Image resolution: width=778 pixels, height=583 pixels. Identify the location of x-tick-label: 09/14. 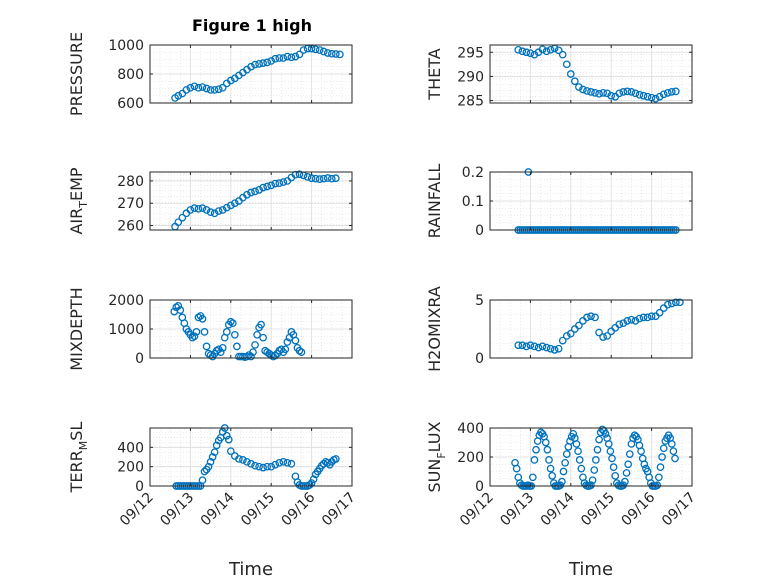
(218, 509).